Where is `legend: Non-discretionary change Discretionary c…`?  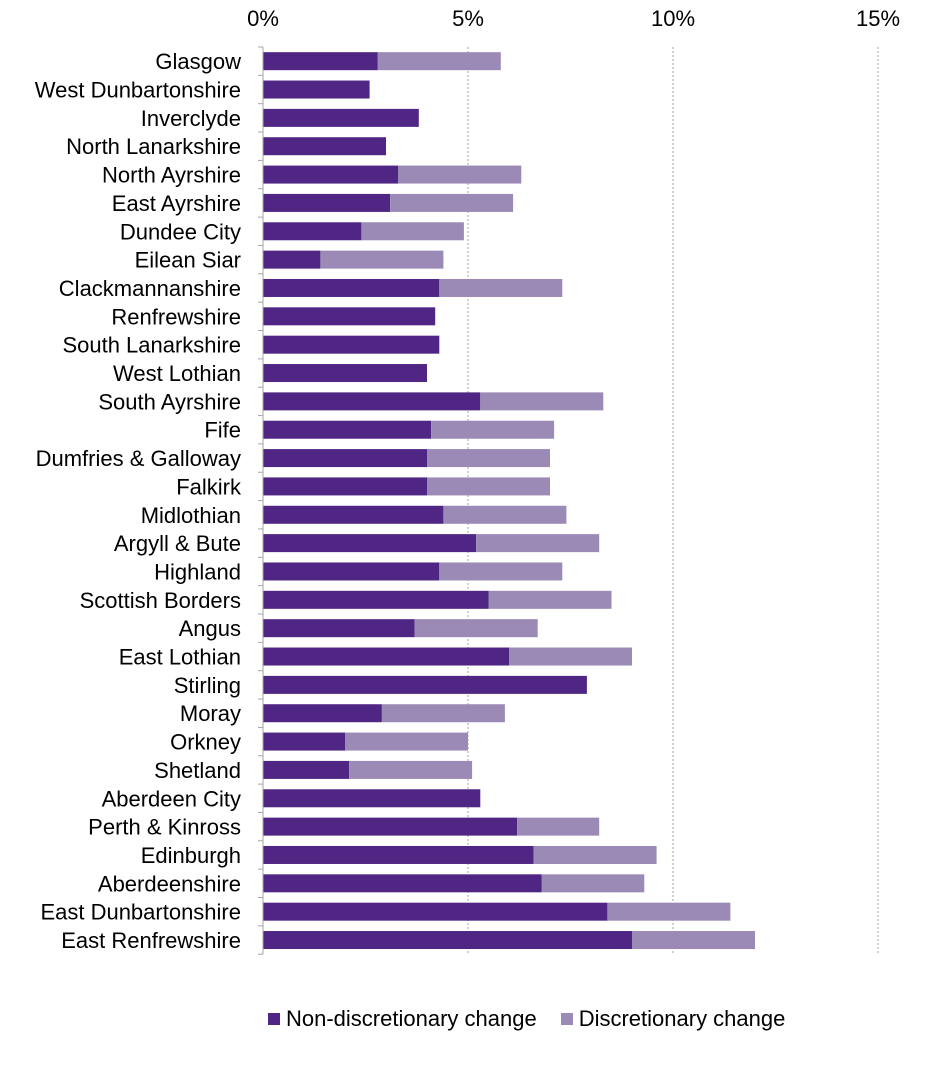
legend: Non-discretionary change Discretionary c… is located at coordinates (538, 1019).